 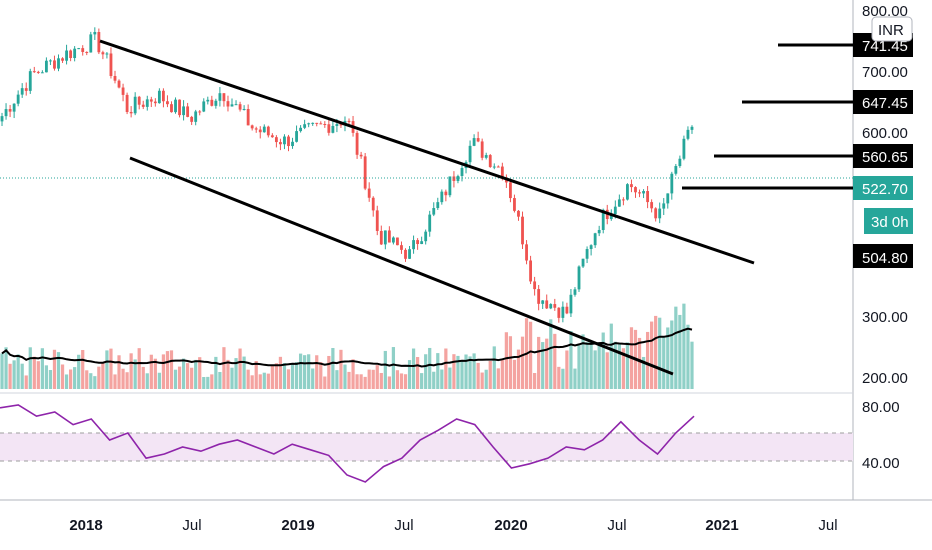 What do you see at coordinates (191, 525) in the screenshot?
I see `time-tick-jul-2018: Jul` at bounding box center [191, 525].